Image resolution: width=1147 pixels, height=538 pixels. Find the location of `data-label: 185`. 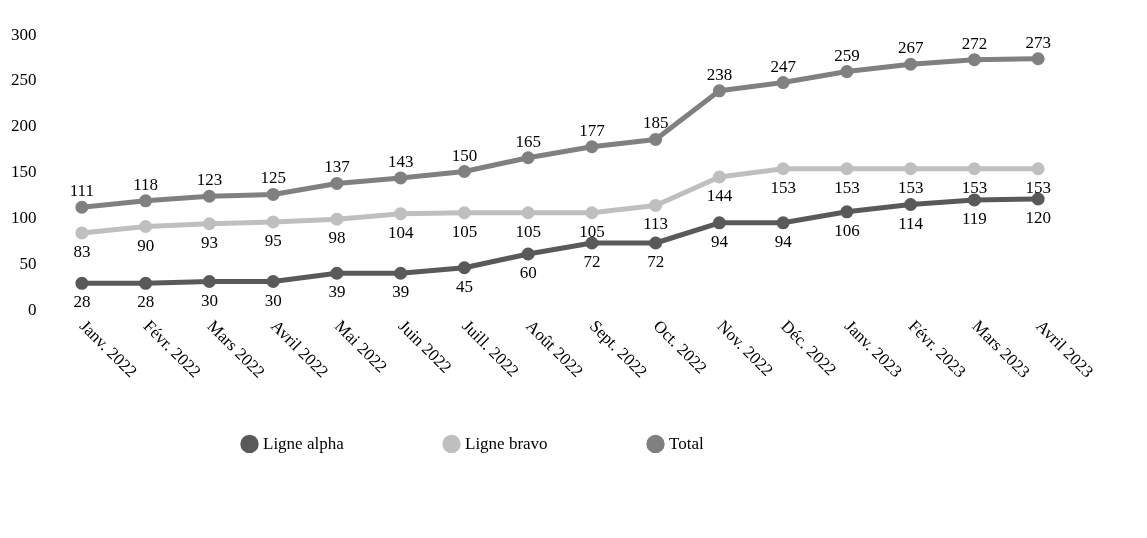

data-label: 185 is located at coordinates (655, 123).